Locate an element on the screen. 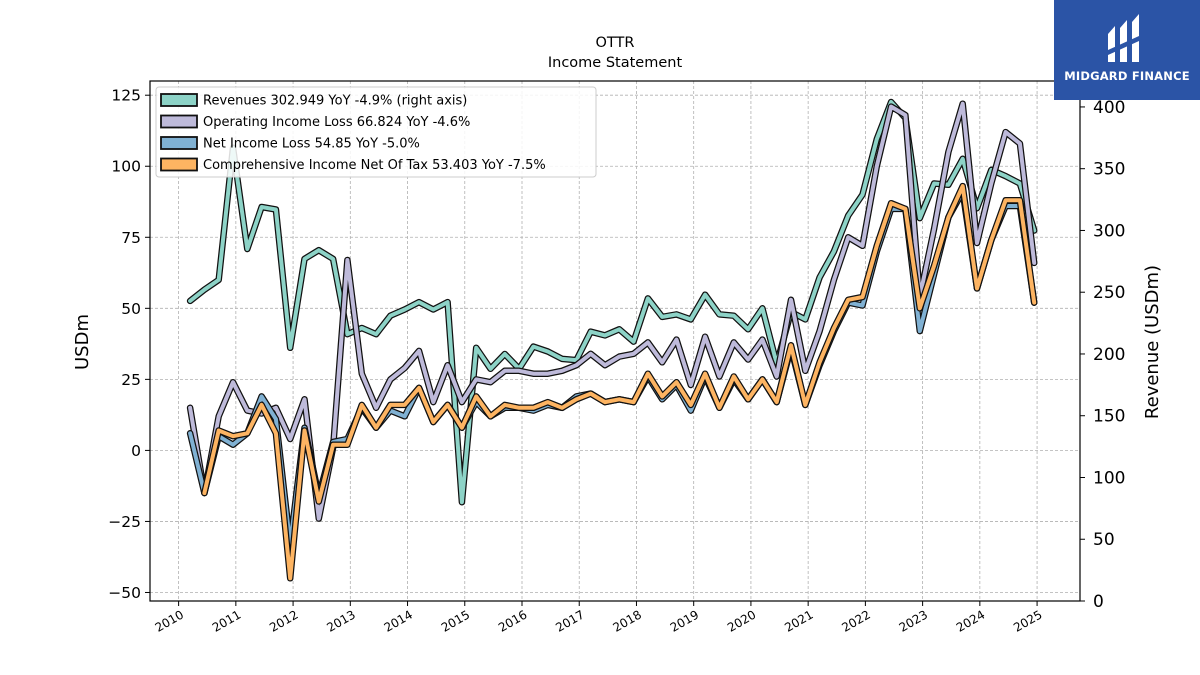 This screenshot has height=675, width=1200. y-tick-label-right: 250 is located at coordinates (1109, 293).